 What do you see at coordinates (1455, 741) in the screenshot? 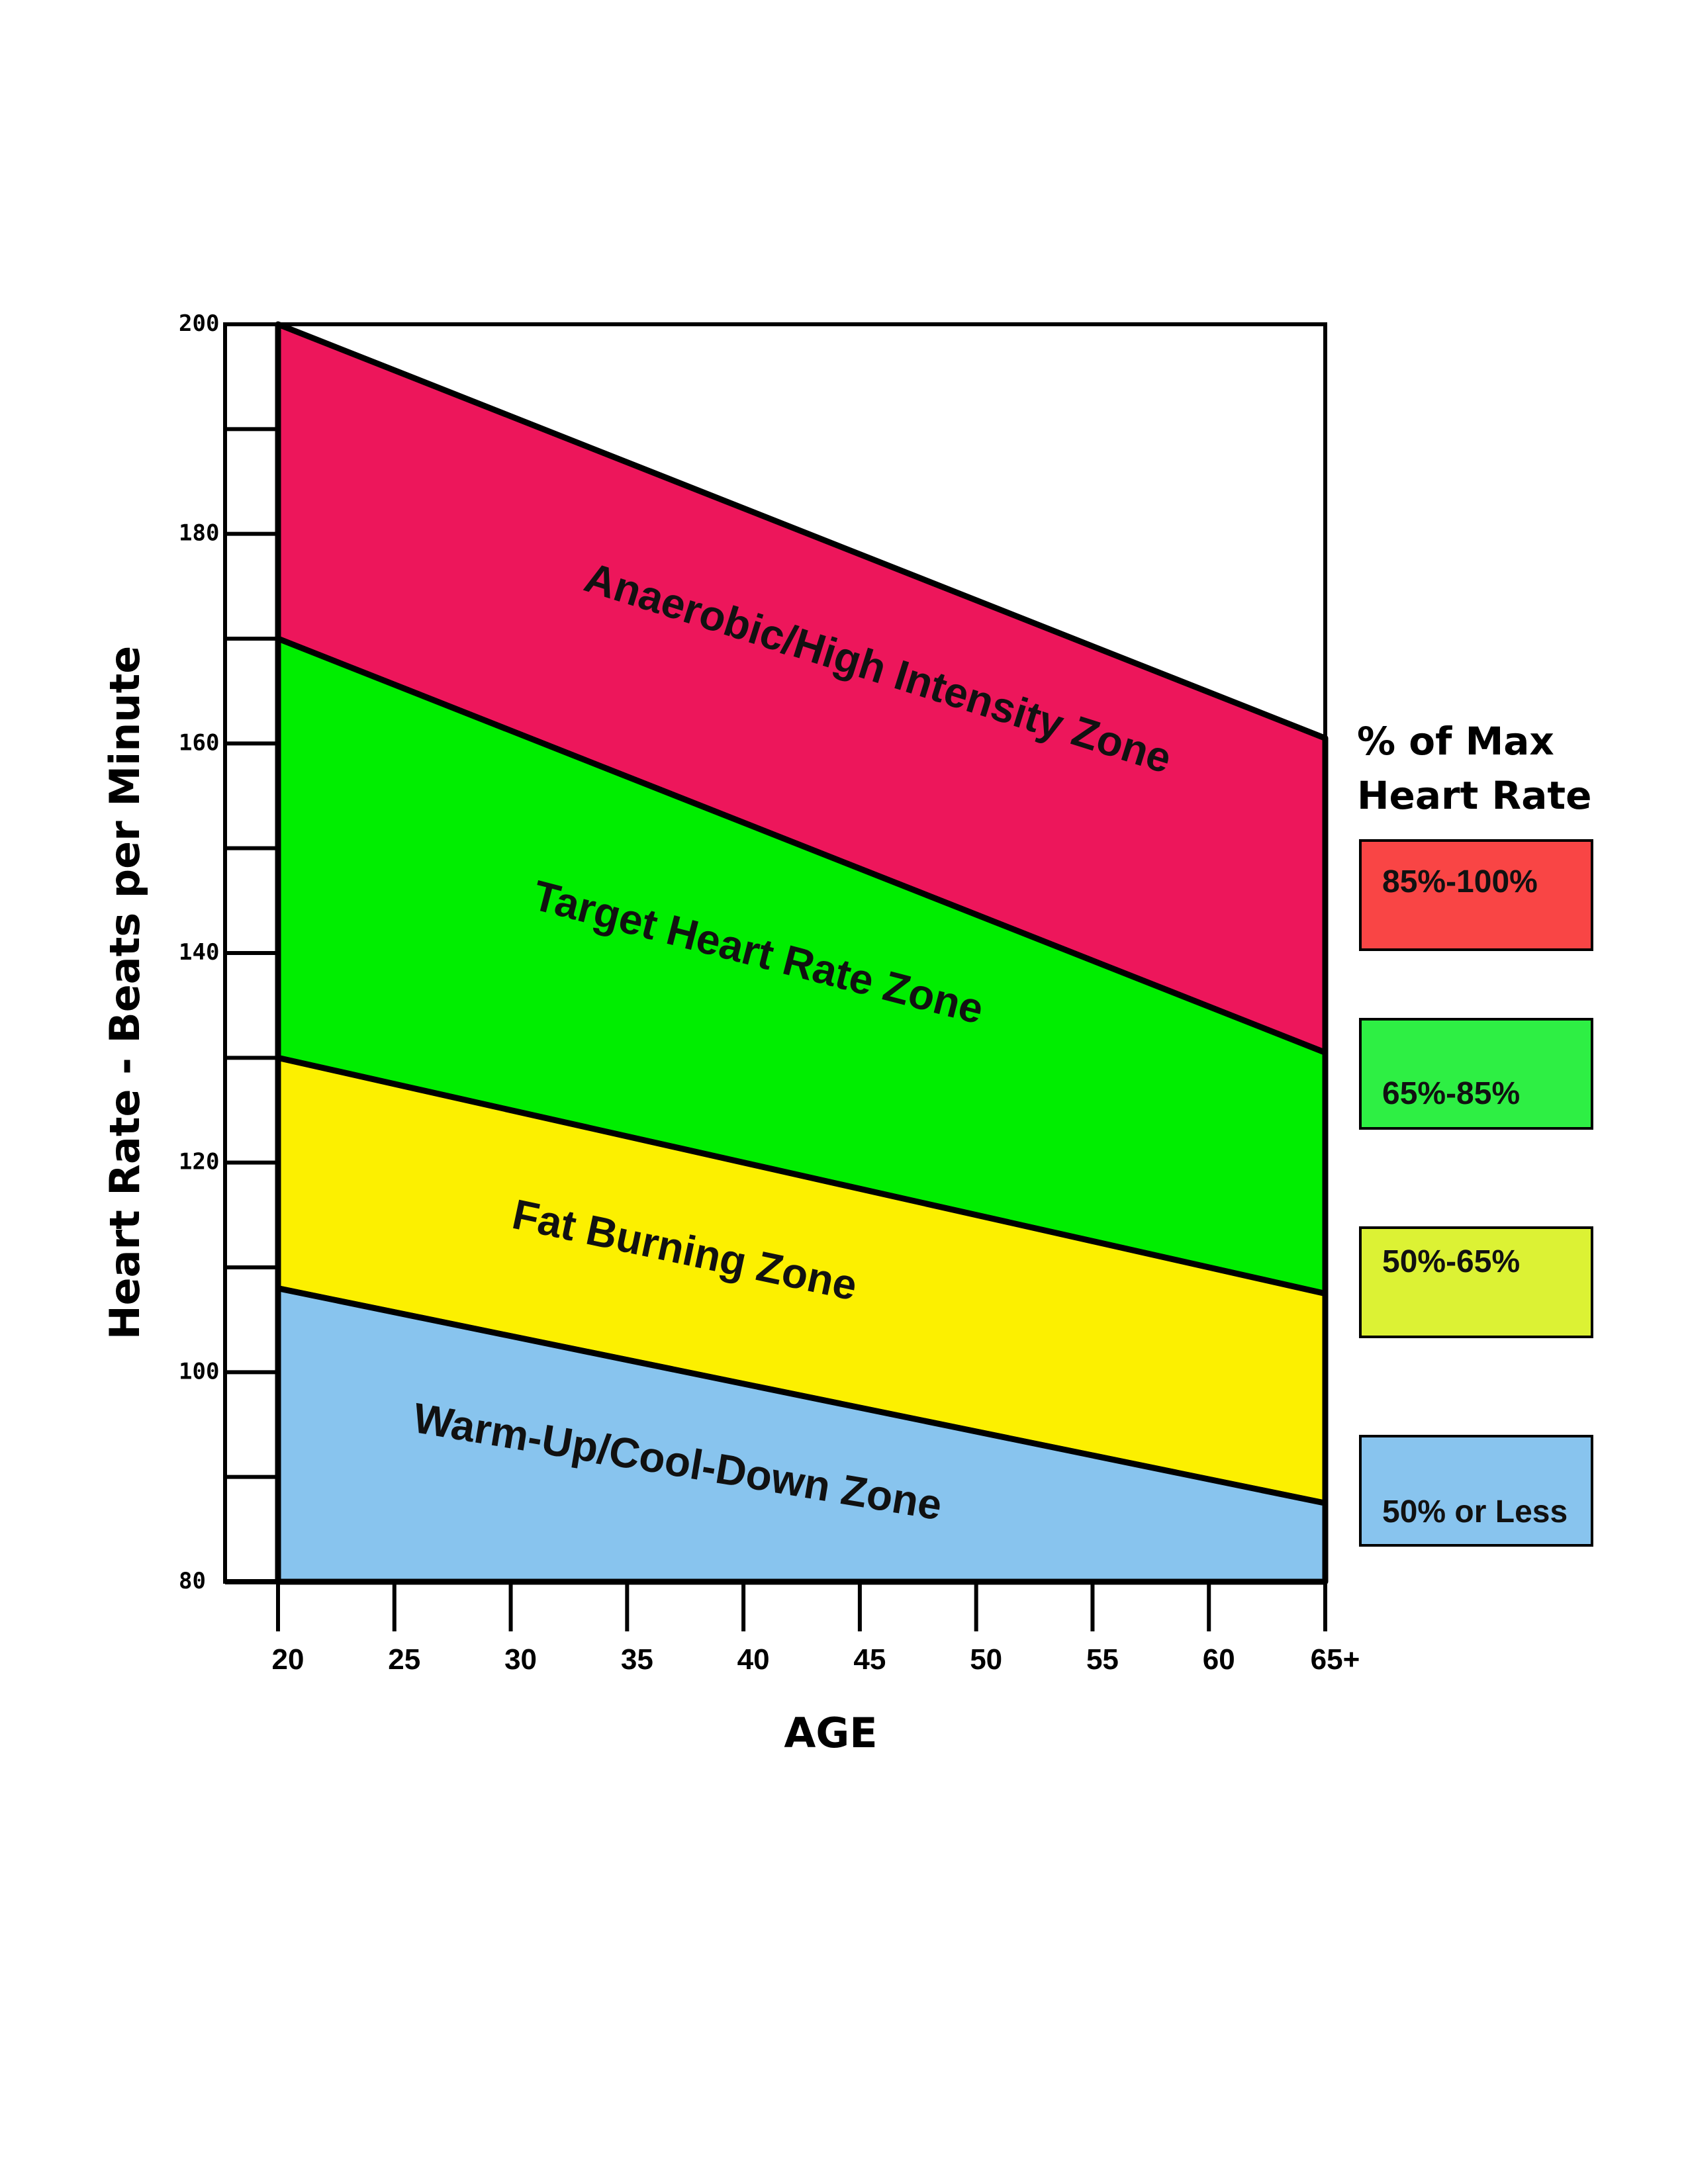
I see `legend-title-line1: % of Max` at bounding box center [1455, 741].